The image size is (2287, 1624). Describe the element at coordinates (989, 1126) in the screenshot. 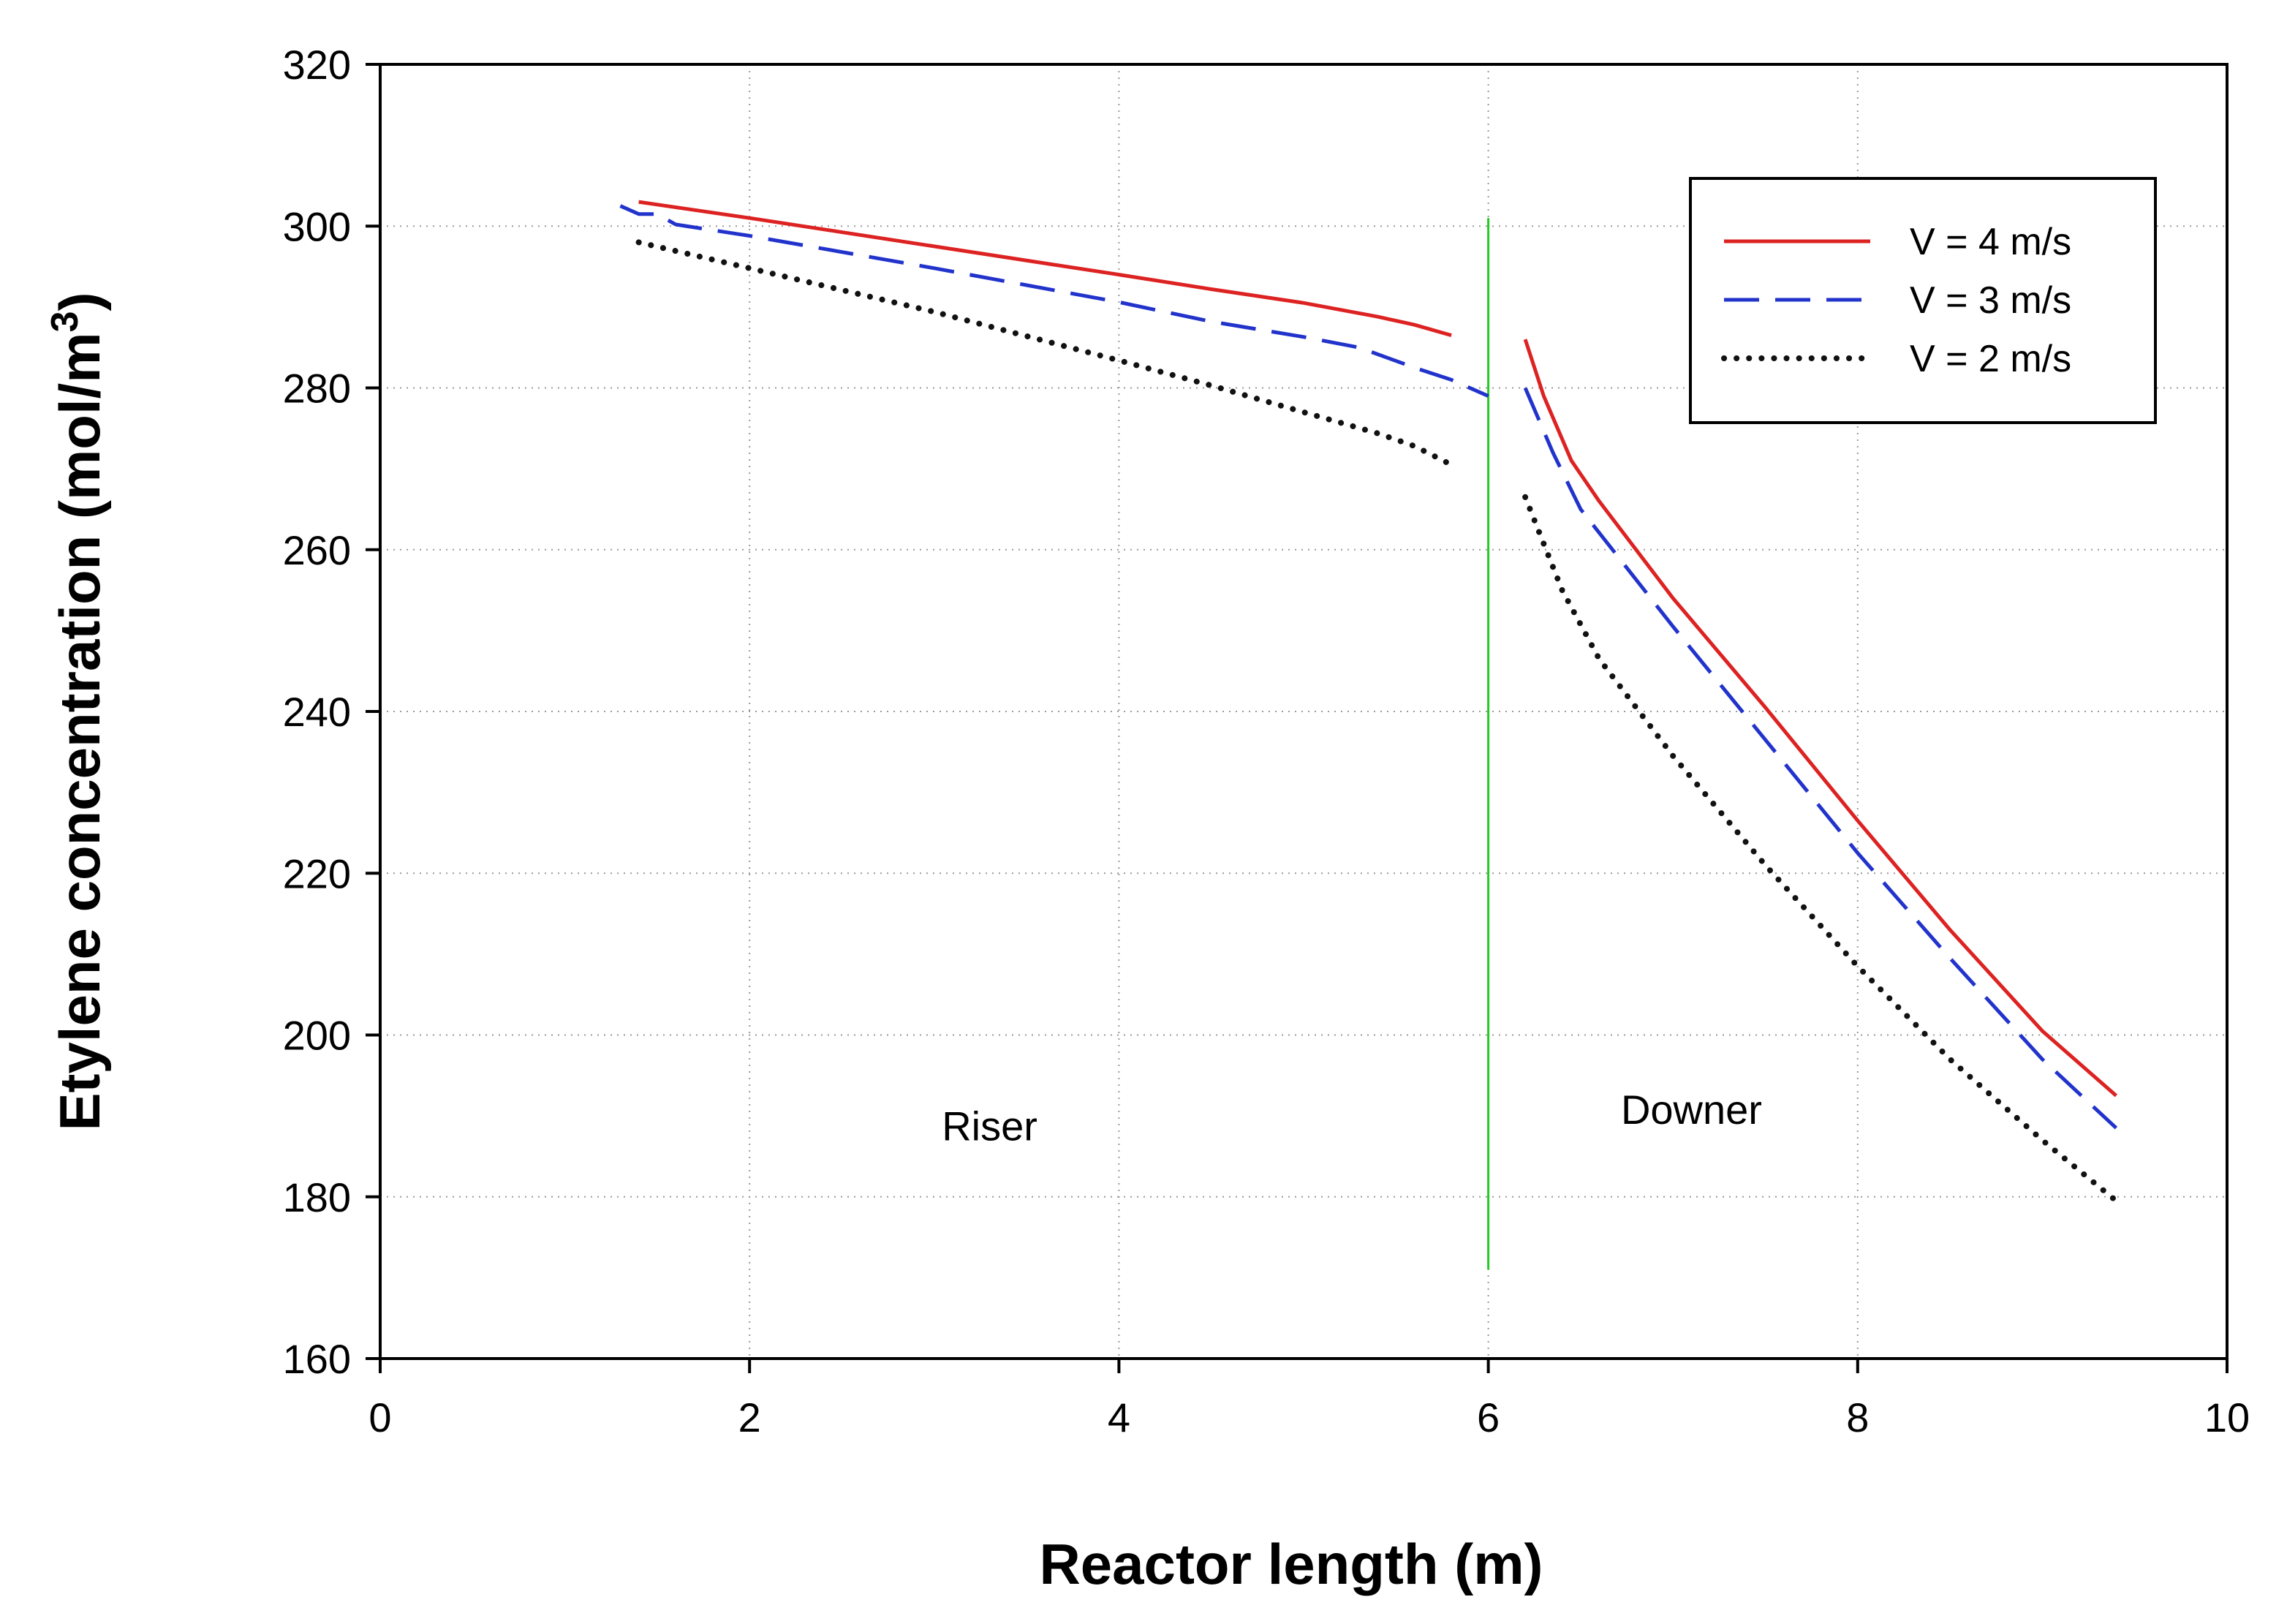

I see `annotation-riser: Riser` at that location.